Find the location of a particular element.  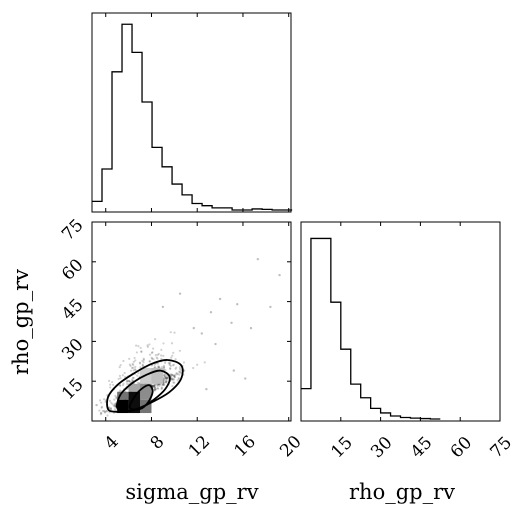

y-axis-label-rho: rho_gp_rv is located at coordinates (21, 322).